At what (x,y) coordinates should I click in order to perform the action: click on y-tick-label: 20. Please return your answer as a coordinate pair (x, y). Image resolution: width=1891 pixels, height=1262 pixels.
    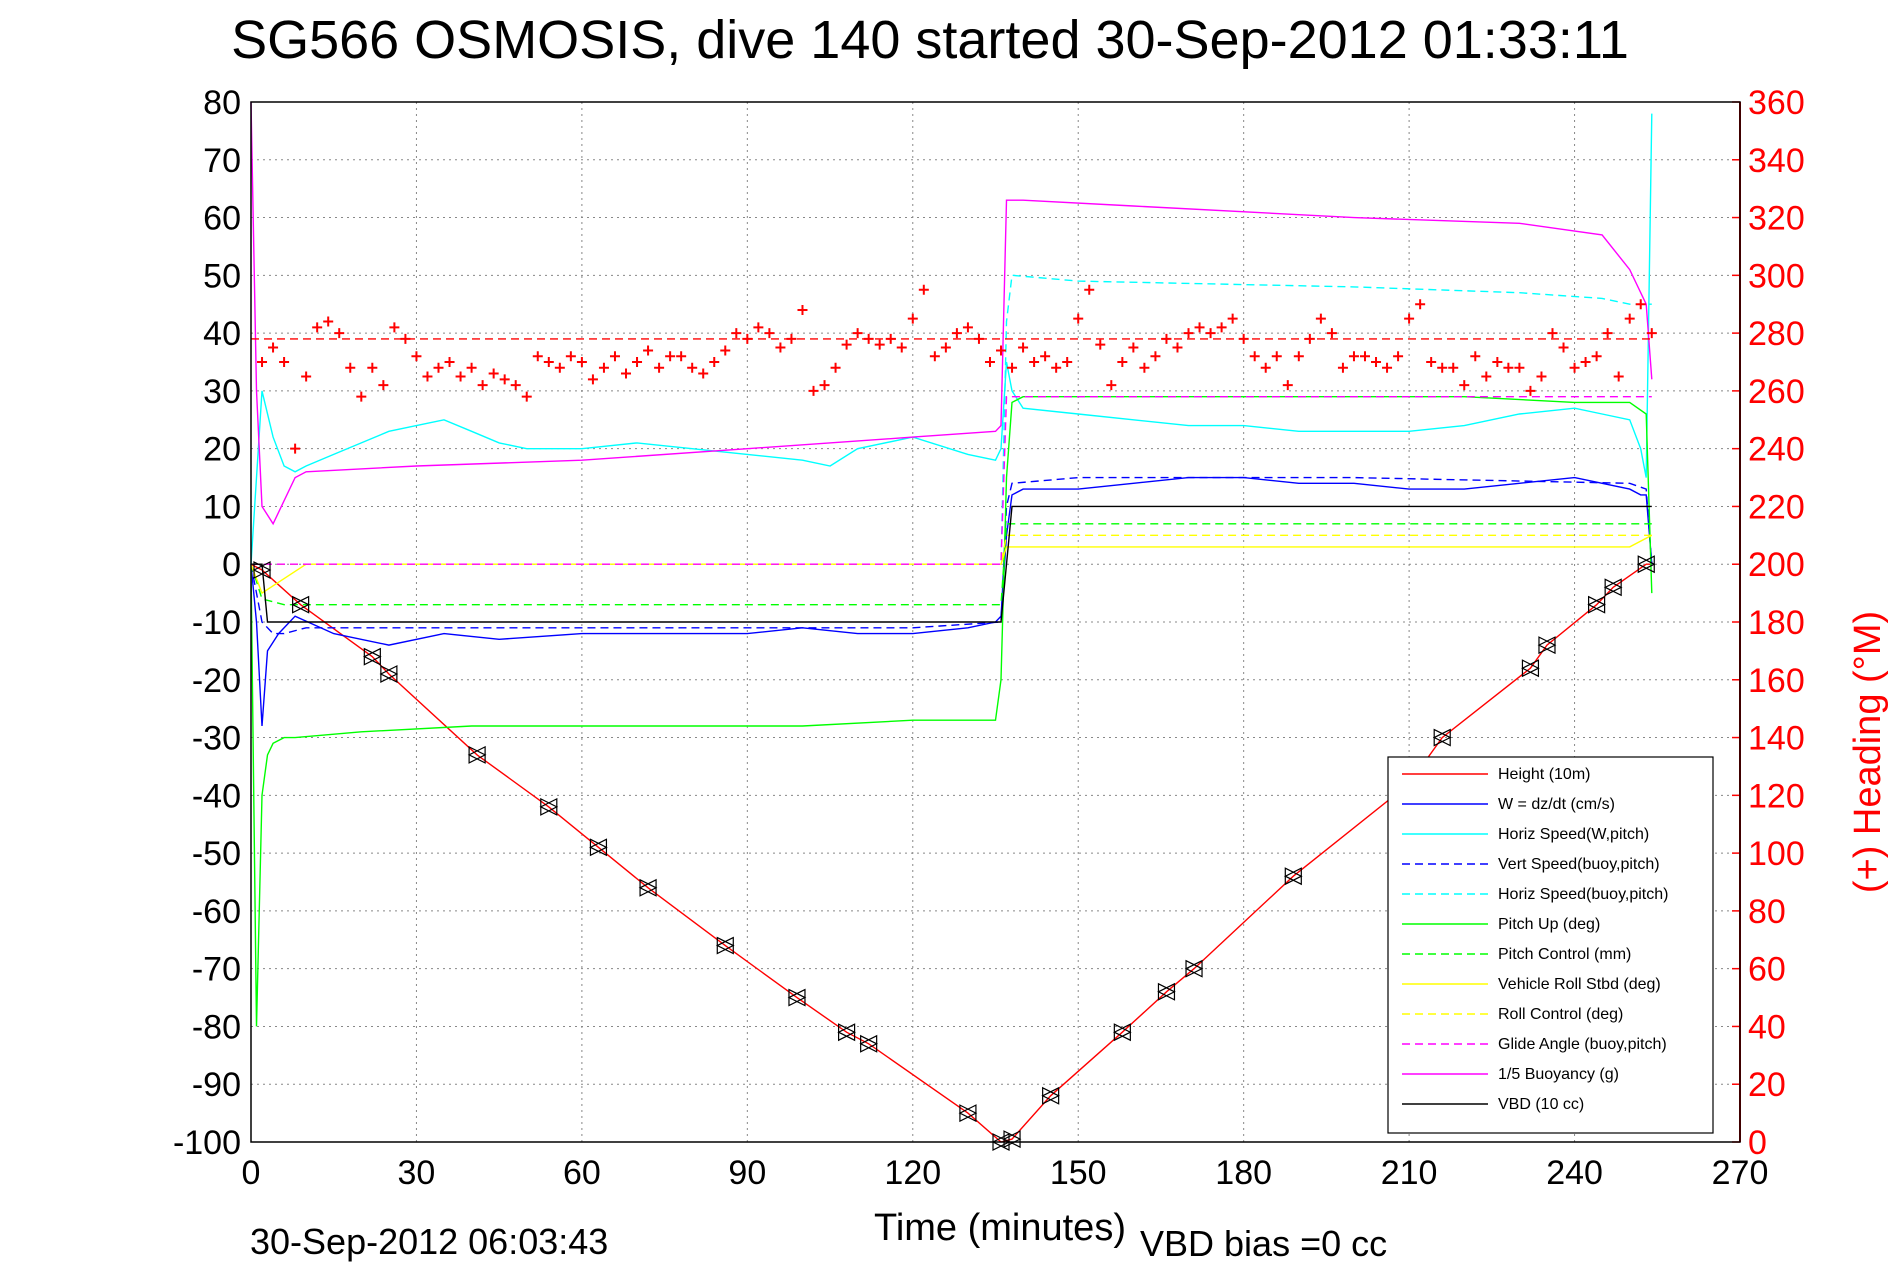
    Looking at the image, I should click on (222, 450).